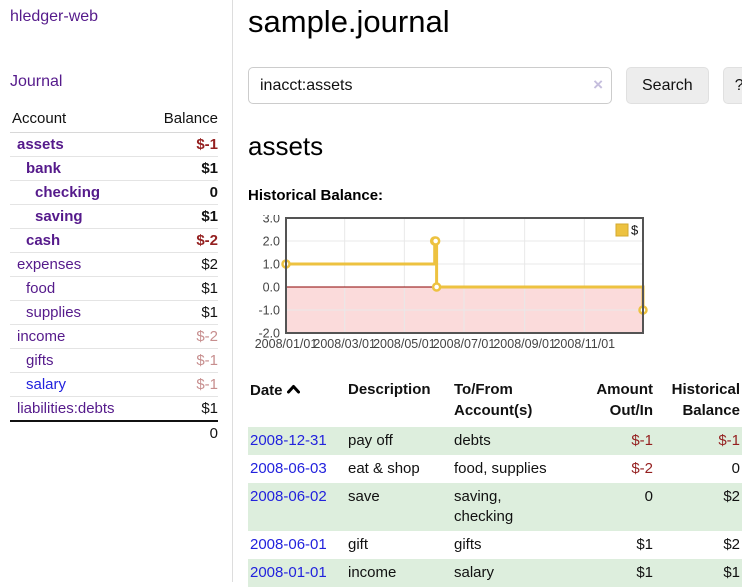  I want to click on app-title-link: hledger-web, so click(54, 16).